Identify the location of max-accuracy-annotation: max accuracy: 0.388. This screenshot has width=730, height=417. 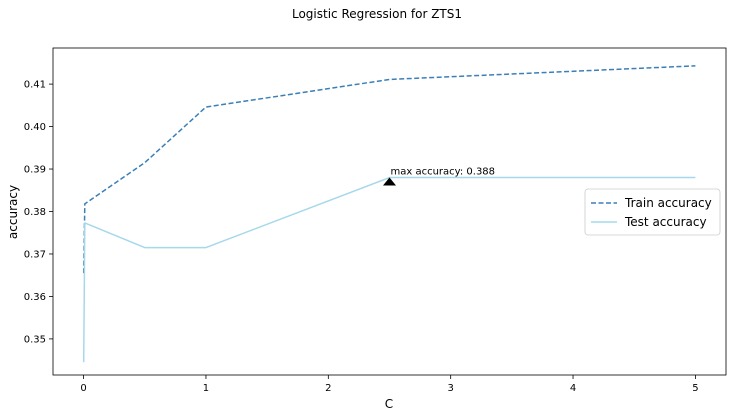
(443, 172).